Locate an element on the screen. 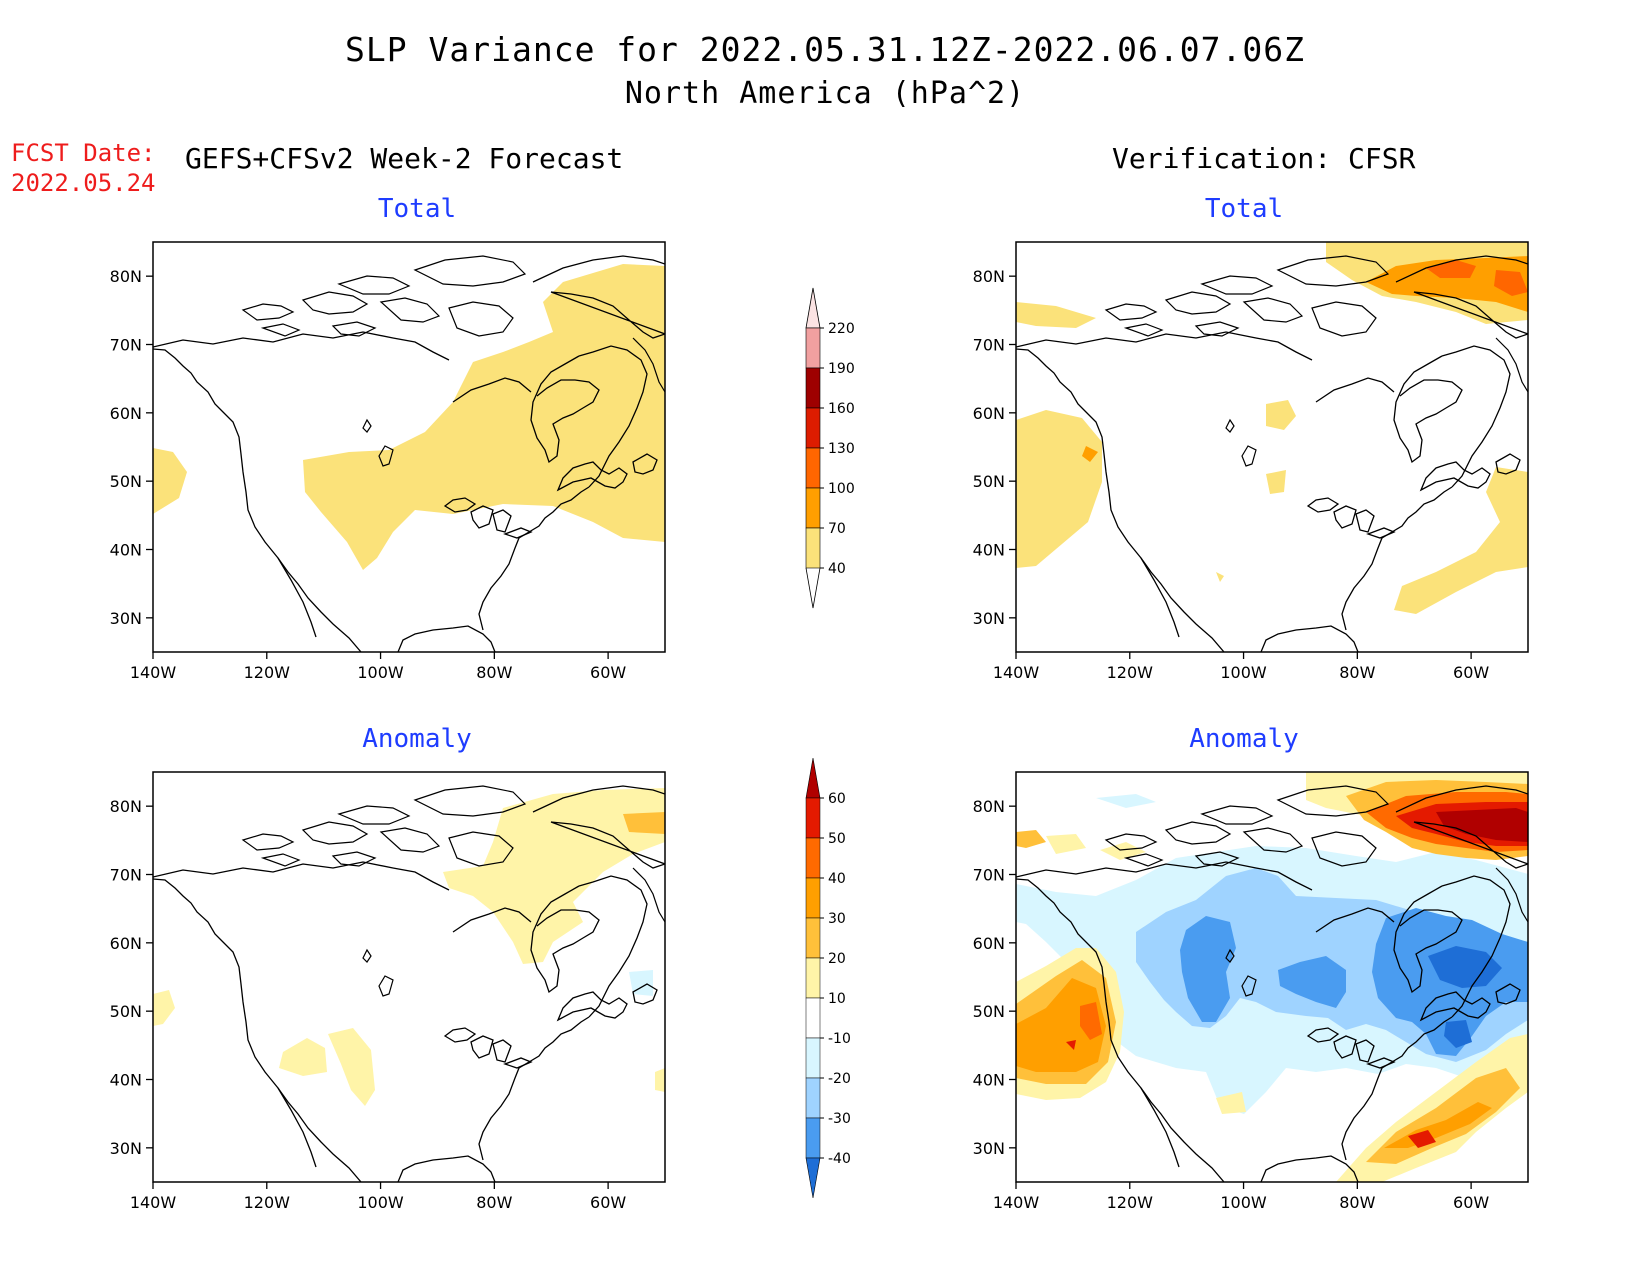 This screenshot has width=1650, height=1275. panel-title-forecast-anomaly: Anomaly is located at coordinates (417, 739).